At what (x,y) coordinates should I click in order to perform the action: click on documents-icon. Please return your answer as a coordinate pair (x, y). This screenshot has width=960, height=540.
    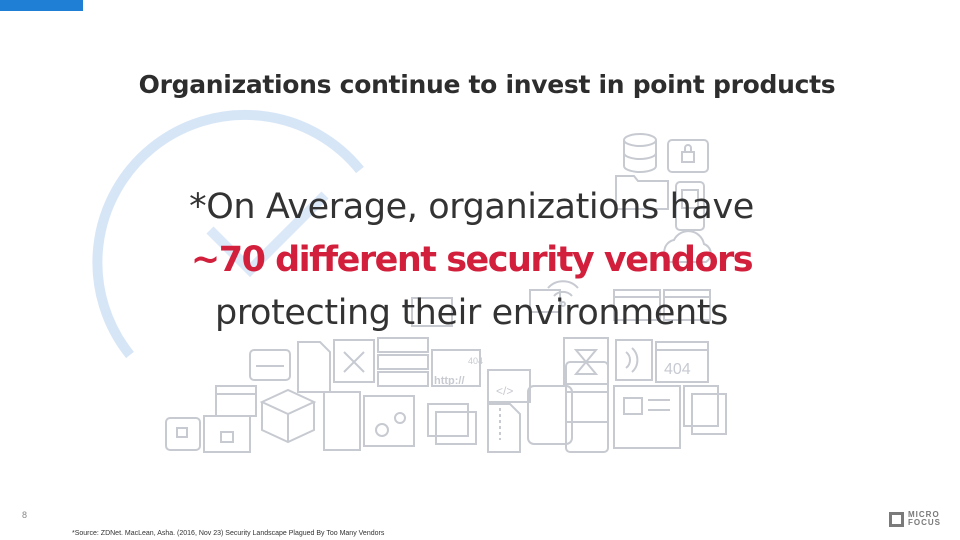
    Looking at the image, I should click on (705, 410).